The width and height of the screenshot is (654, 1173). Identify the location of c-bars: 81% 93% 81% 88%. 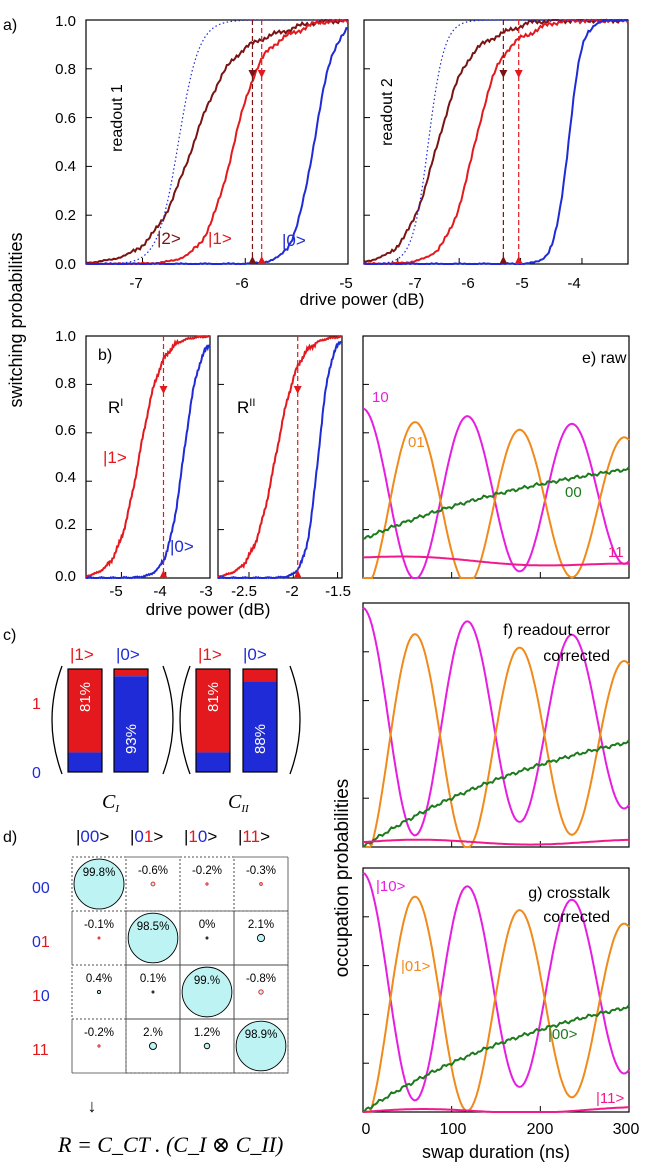
(172, 720).